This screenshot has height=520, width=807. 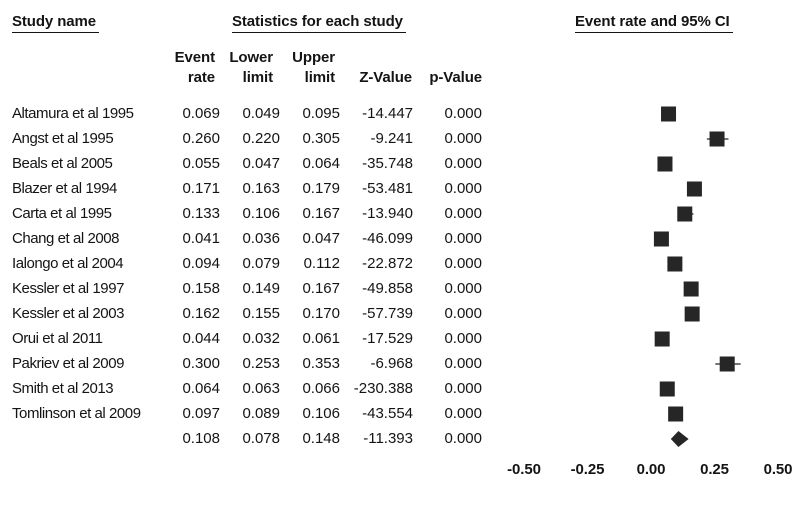 I want to click on event-rate-cell: 0.041, so click(x=201, y=238).